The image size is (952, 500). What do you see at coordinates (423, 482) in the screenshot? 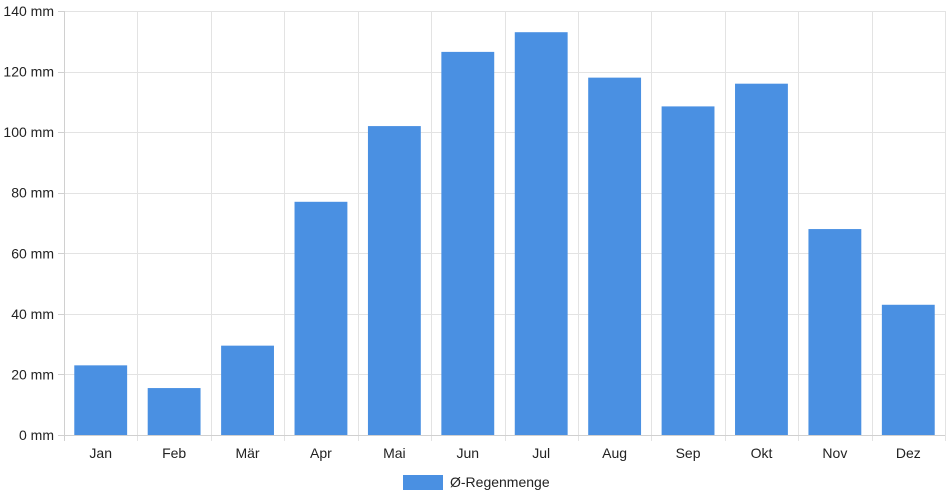
I see `legend-swatch` at bounding box center [423, 482].